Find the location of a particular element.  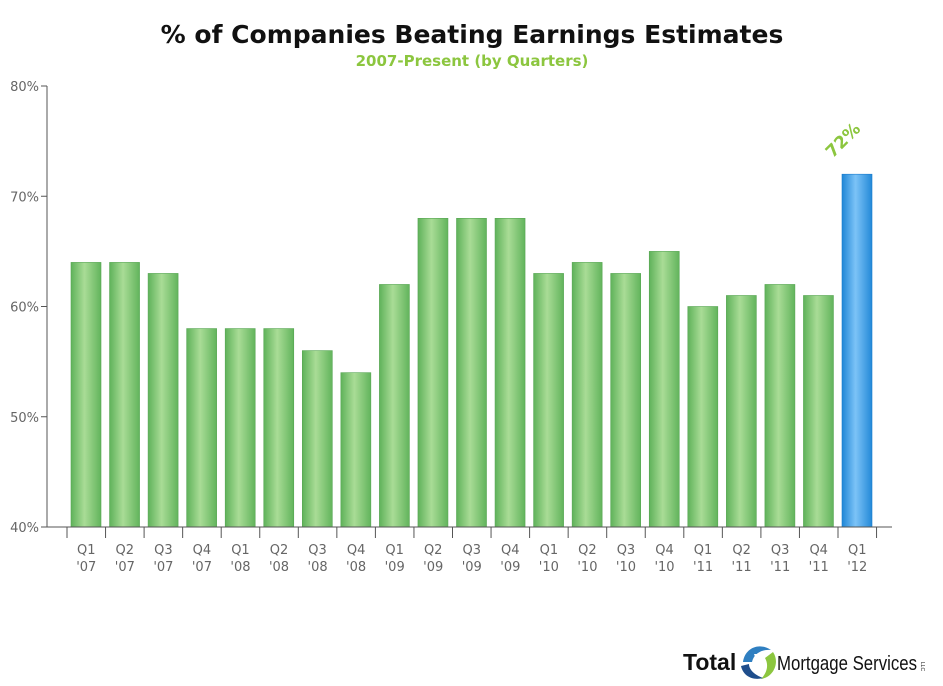

y-tick-label: 50% is located at coordinates (24, 418).